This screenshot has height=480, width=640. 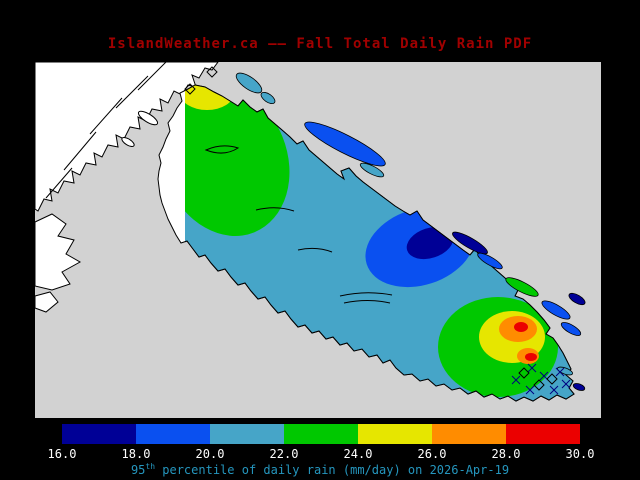 What do you see at coordinates (298, 224) in the screenshot?
I see `lake-lines` at bounding box center [298, 224].